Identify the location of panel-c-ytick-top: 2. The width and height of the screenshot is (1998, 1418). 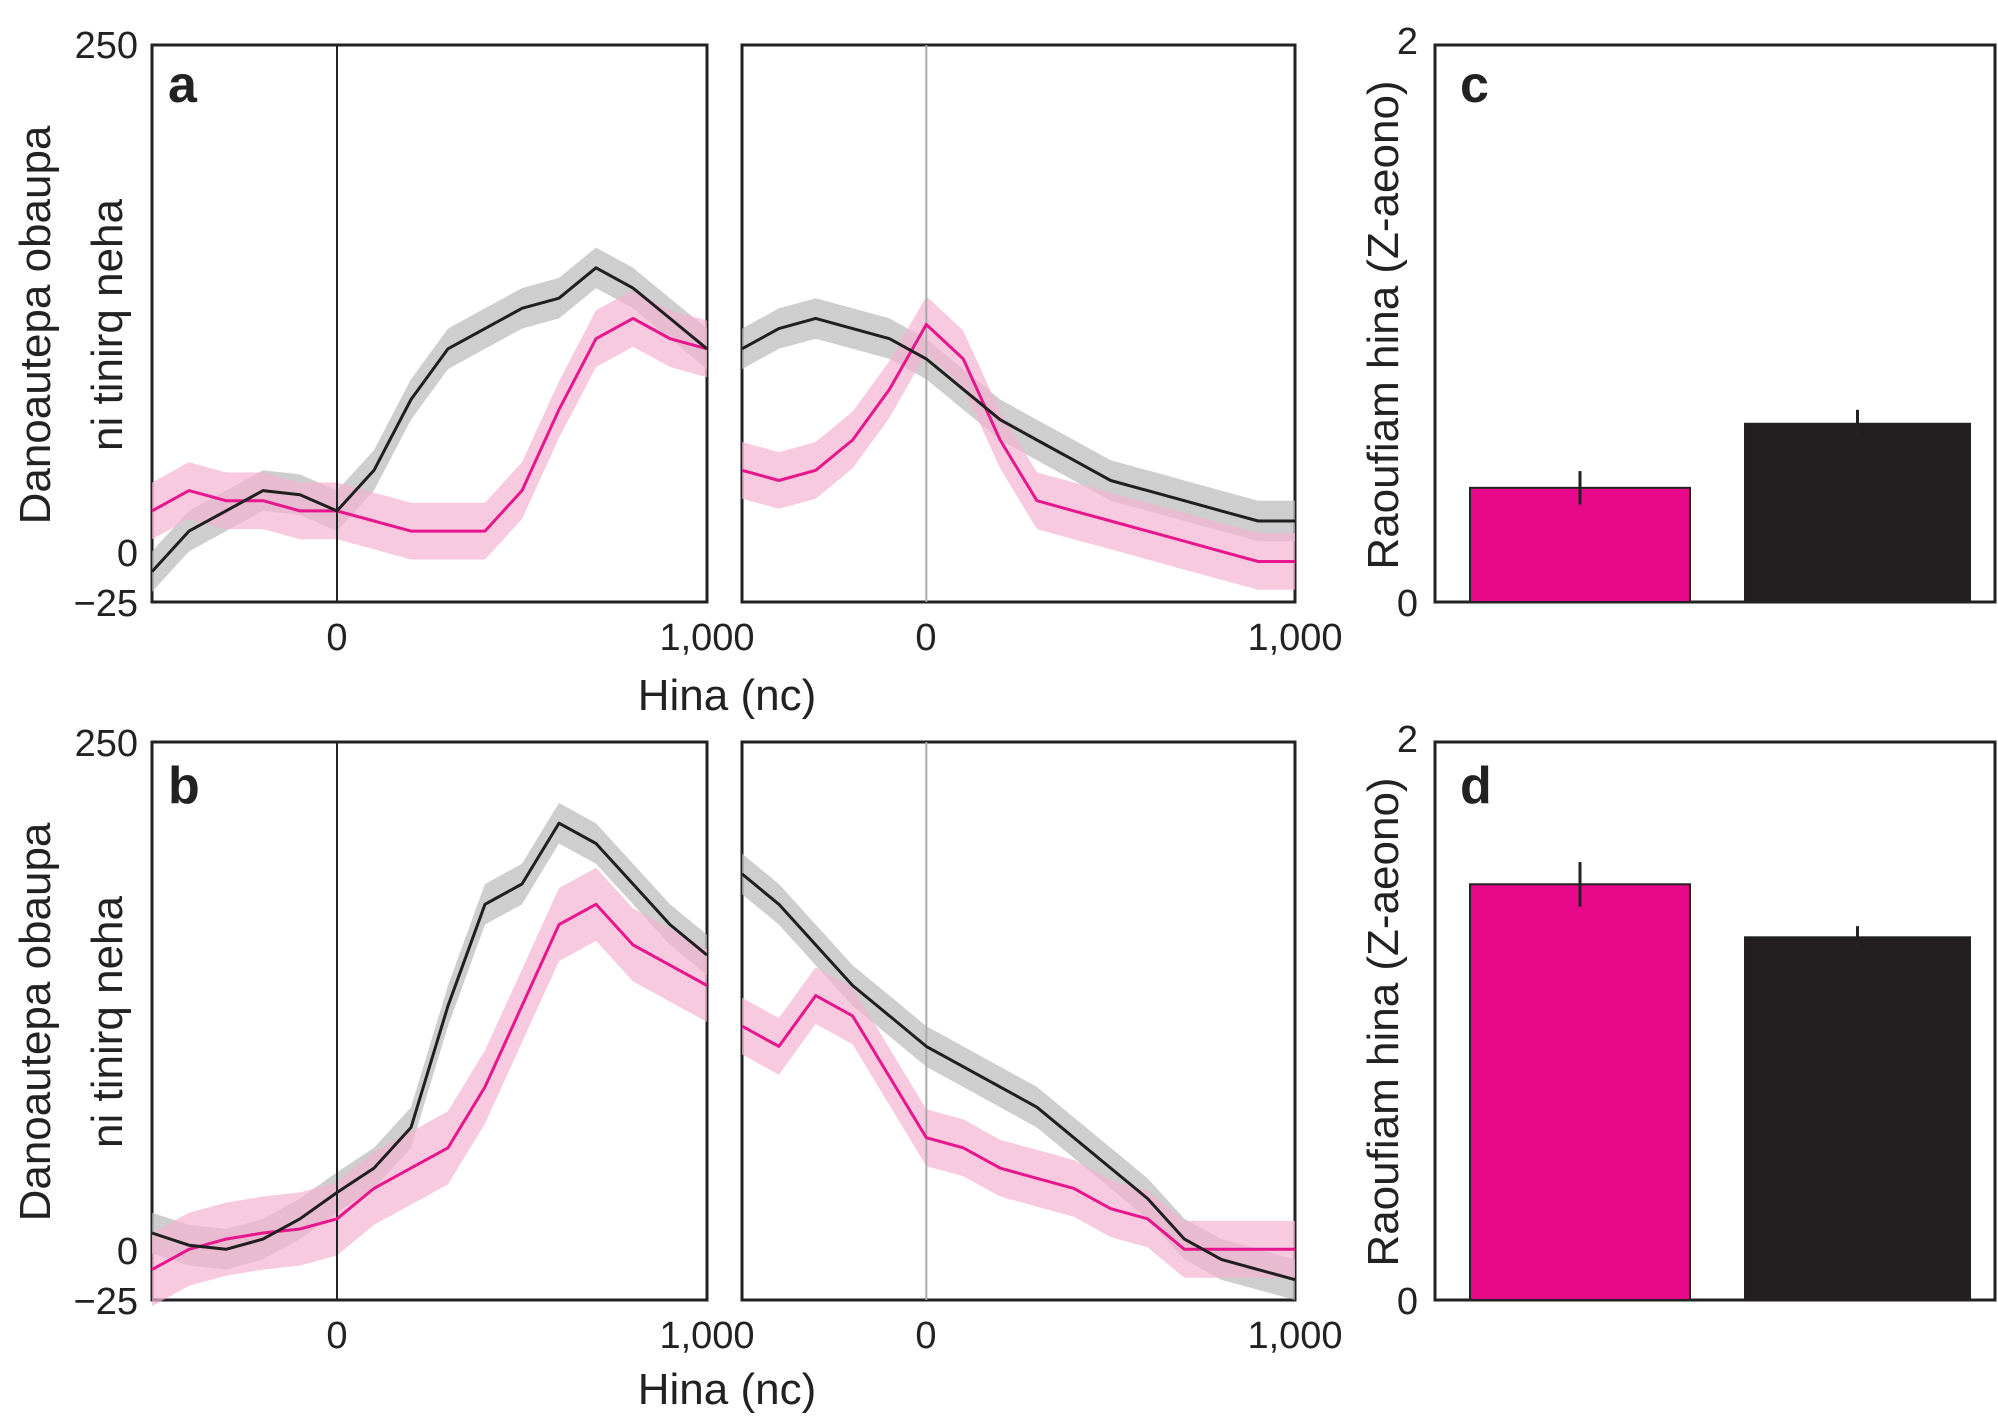
(1407, 42).